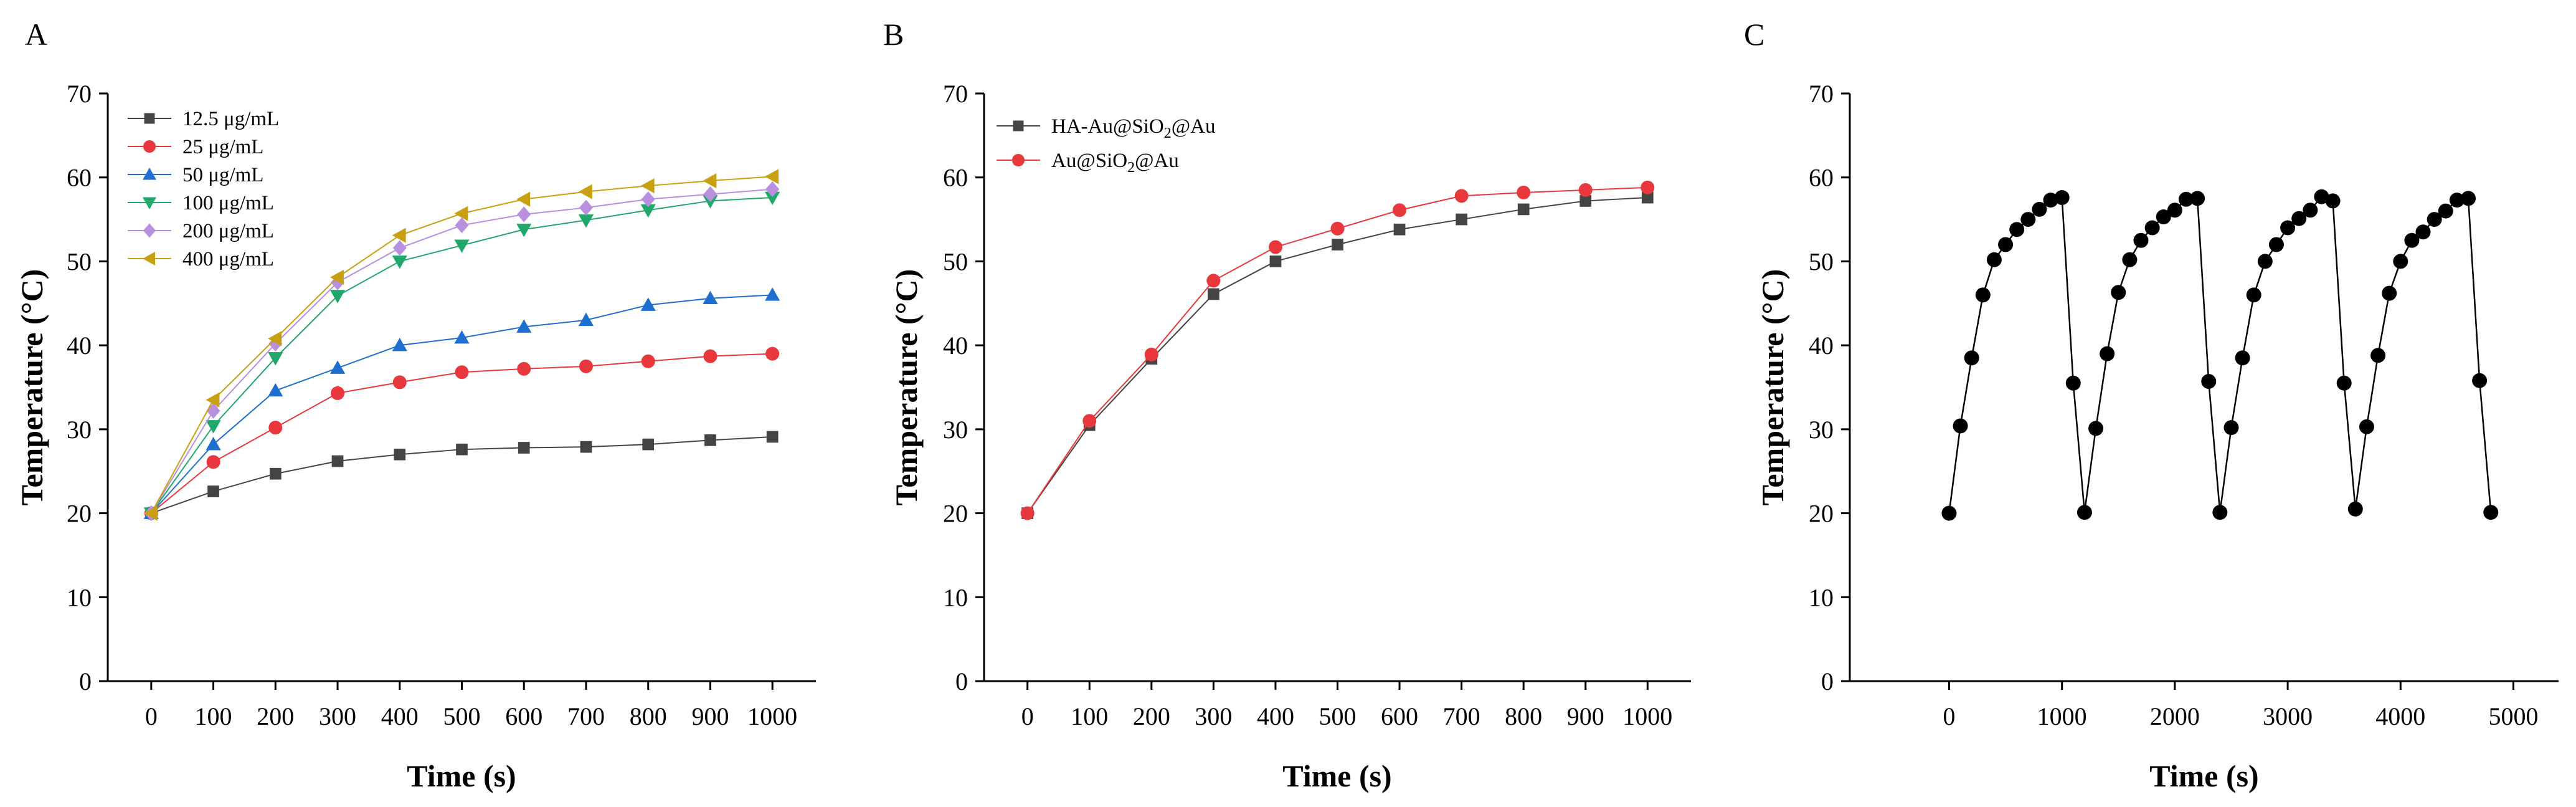 The image size is (2576, 807). Describe the element at coordinates (710, 716) in the screenshot. I see `x-tick-label: 900` at that location.